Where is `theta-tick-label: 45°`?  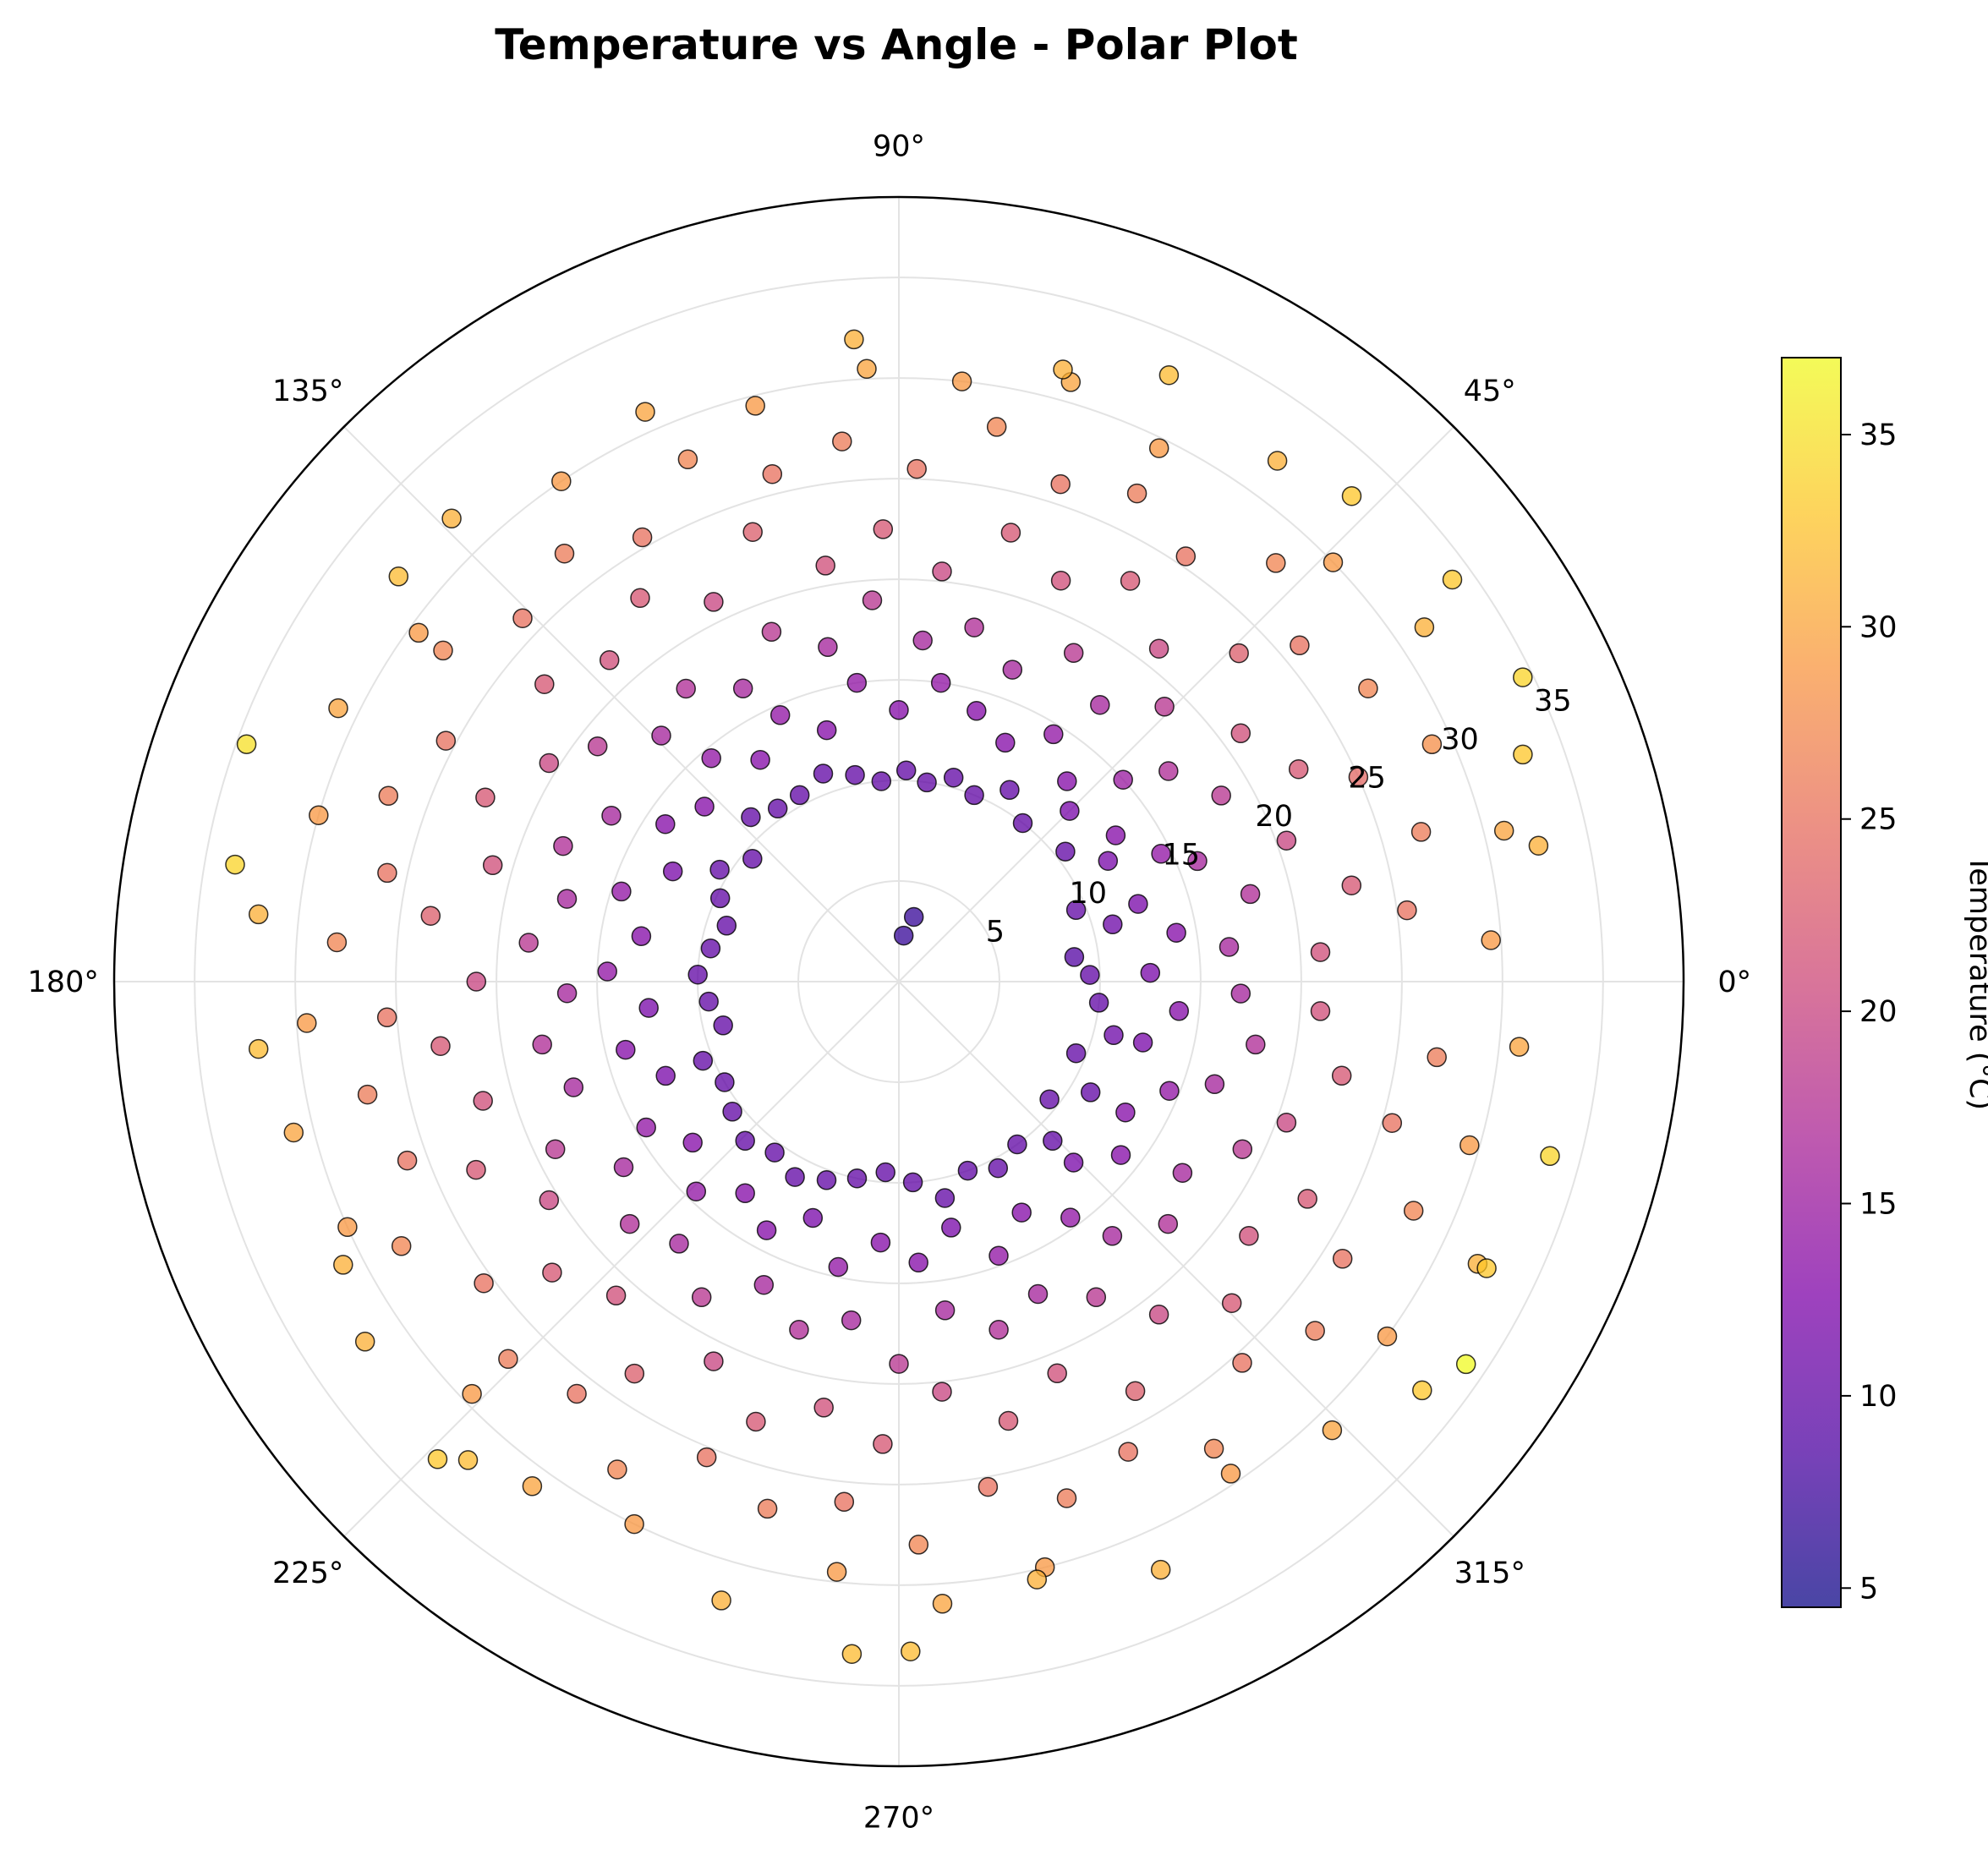
theta-tick-label: 45° is located at coordinates (1490, 392).